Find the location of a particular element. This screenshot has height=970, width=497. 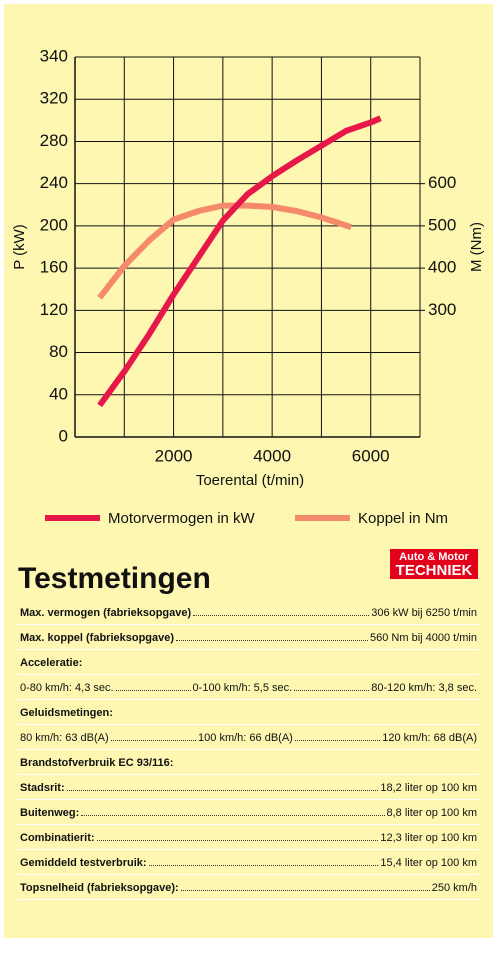

table-row: Topsnelheid (fabrieksopgave): 250 km/h is located at coordinates (248, 887).